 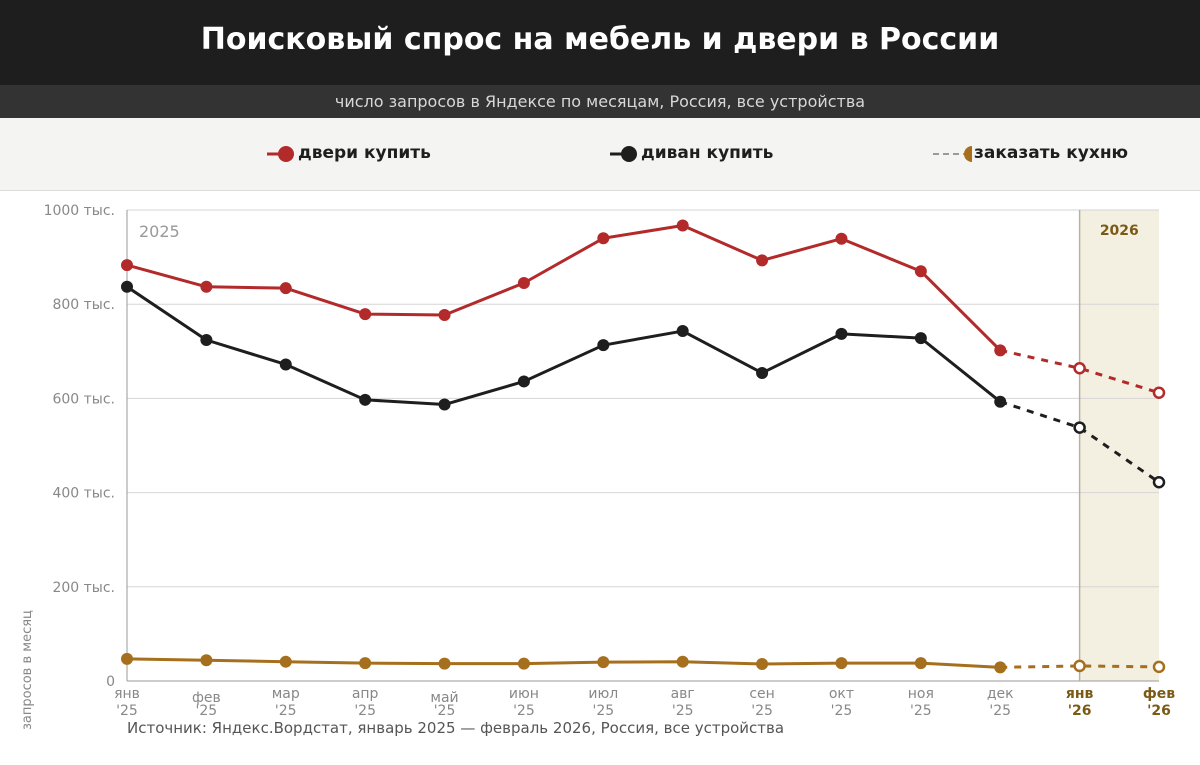 What do you see at coordinates (79, 211) in the screenshot?
I see `y-tick-label: 1000 тыс.` at bounding box center [79, 211].